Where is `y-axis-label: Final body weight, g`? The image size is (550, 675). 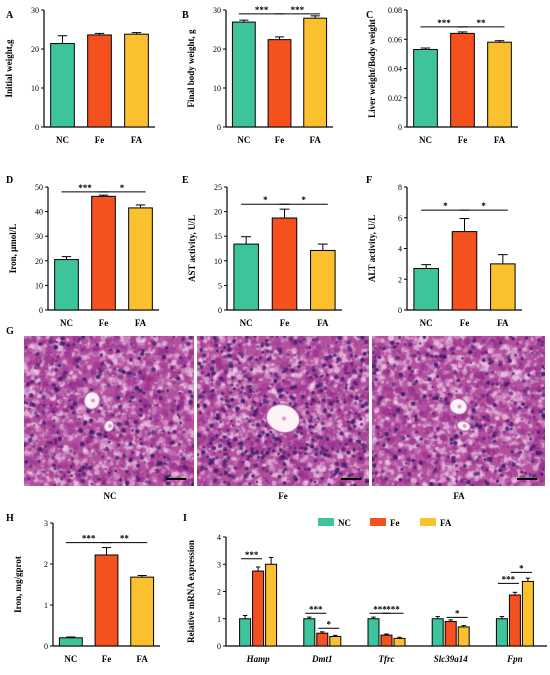 y-axis-label: Final body weight, g is located at coordinates (191, 68).